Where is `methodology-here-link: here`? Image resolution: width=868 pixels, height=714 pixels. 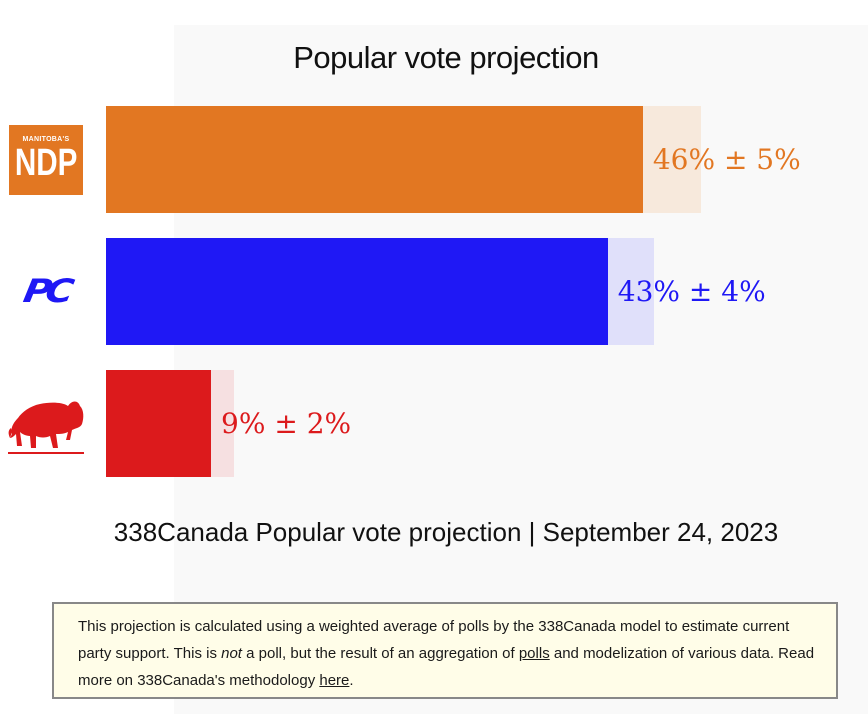 methodology-here-link: here is located at coordinates (334, 680).